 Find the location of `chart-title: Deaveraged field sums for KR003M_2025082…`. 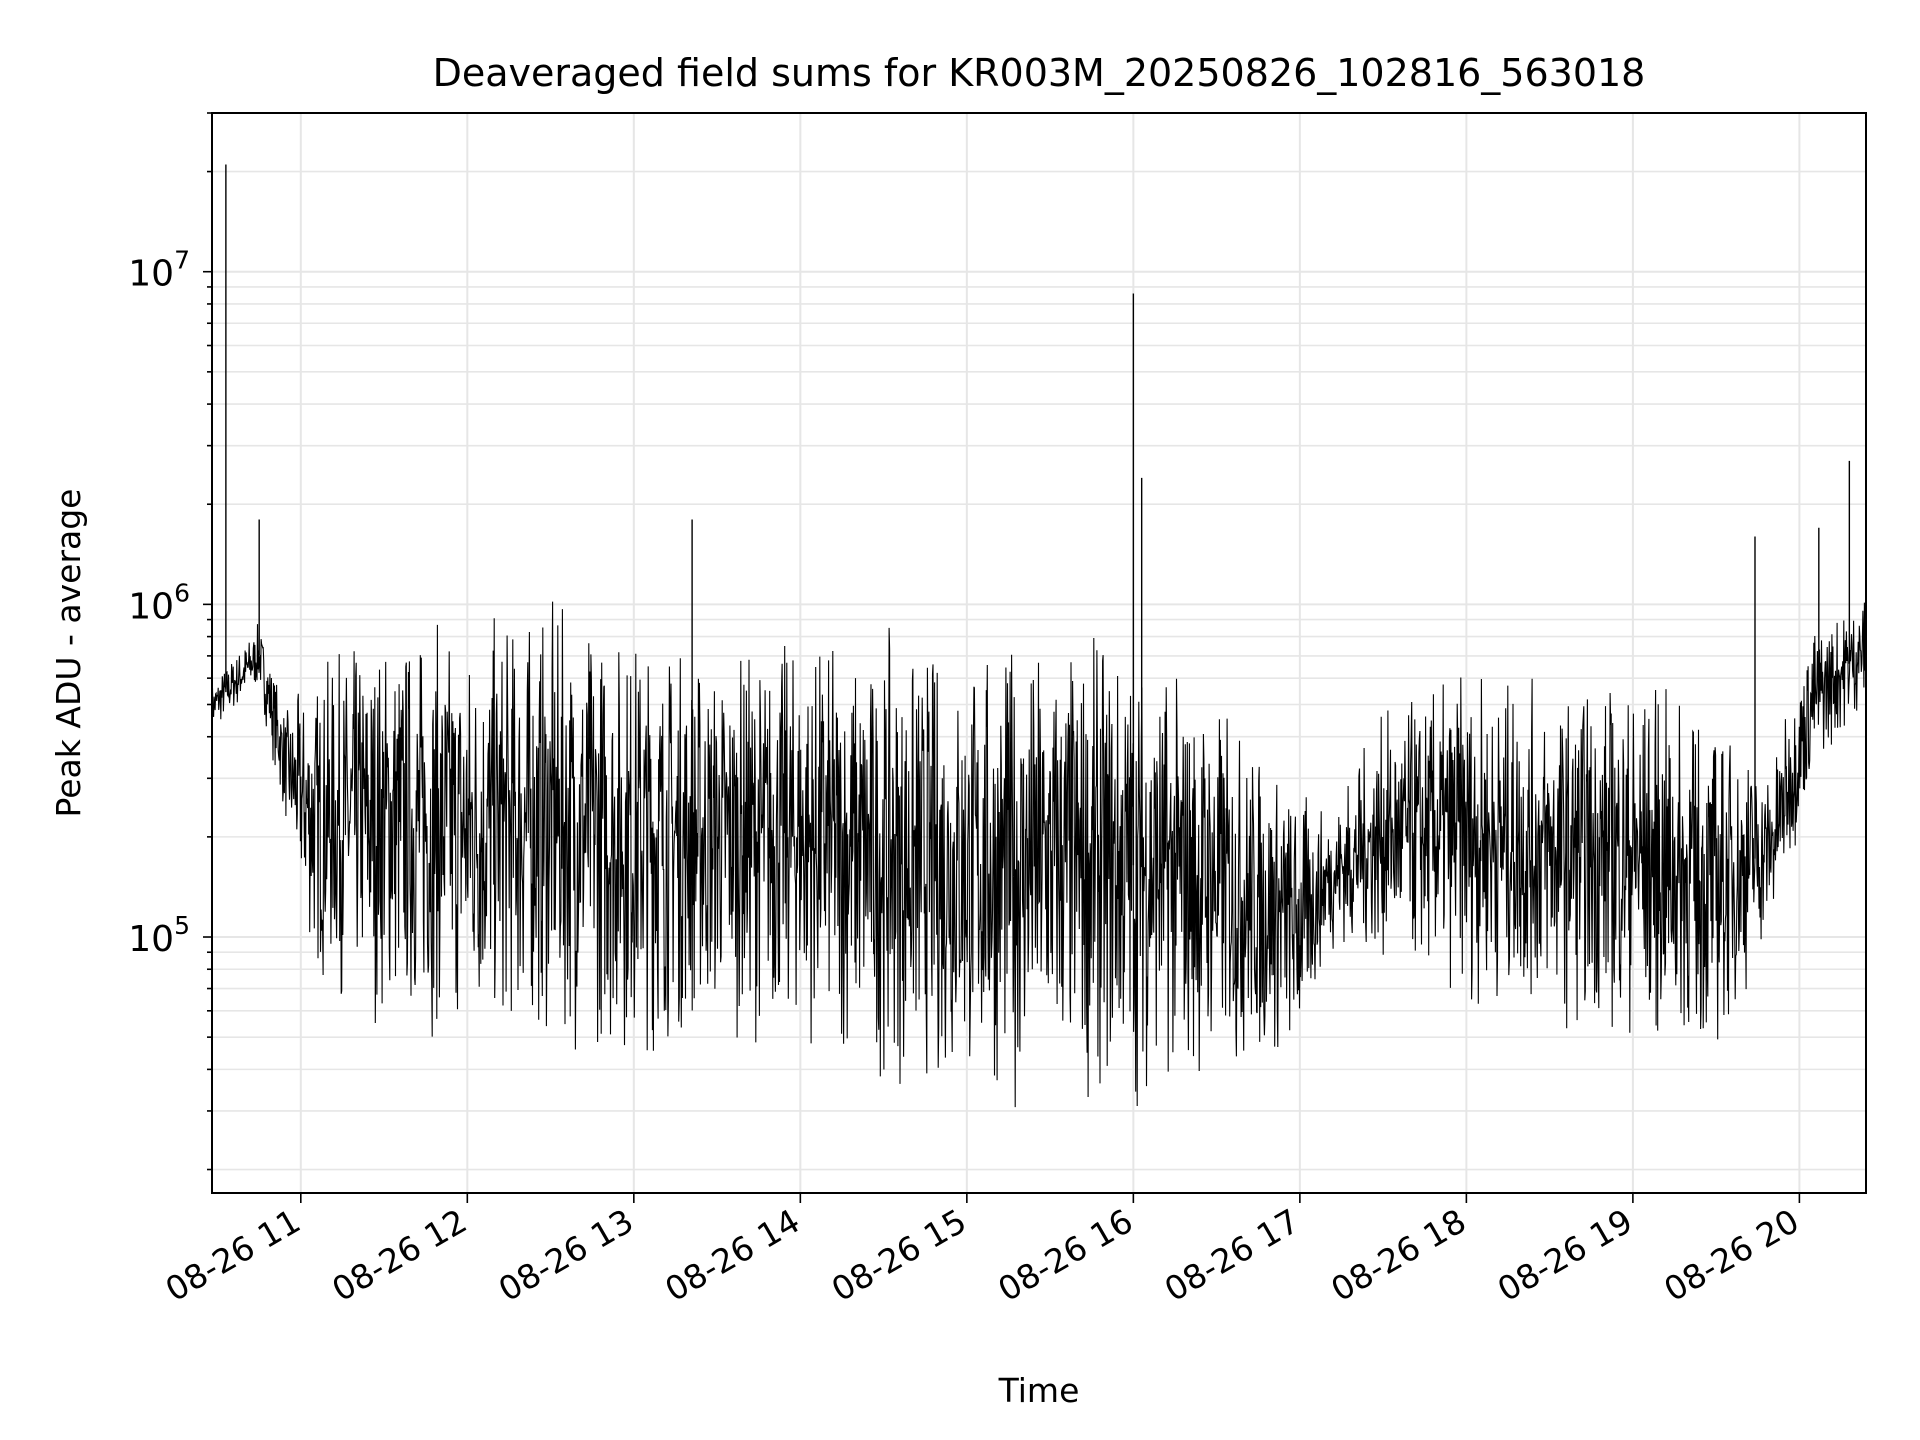

chart-title: Deaveraged field sums for KR003M_2025082… is located at coordinates (1039, 73).